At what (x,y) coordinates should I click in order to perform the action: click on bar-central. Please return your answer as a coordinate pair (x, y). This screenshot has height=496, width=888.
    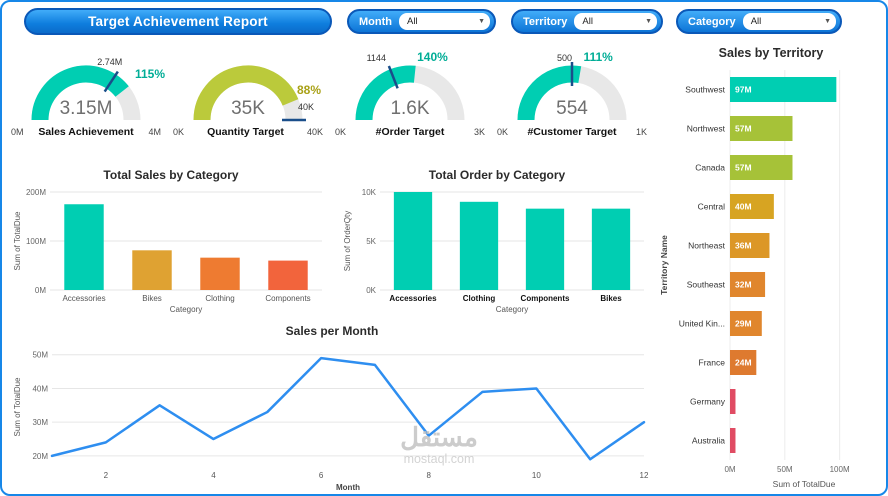
    Looking at the image, I should click on (752, 206).